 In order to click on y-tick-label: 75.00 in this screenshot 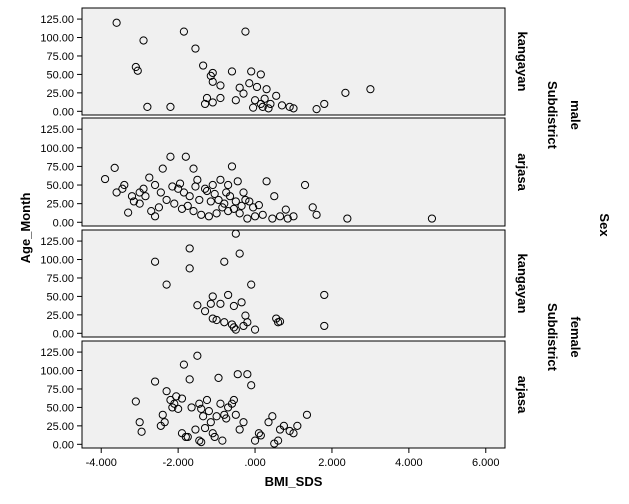, I will do `click(60, 279)`.